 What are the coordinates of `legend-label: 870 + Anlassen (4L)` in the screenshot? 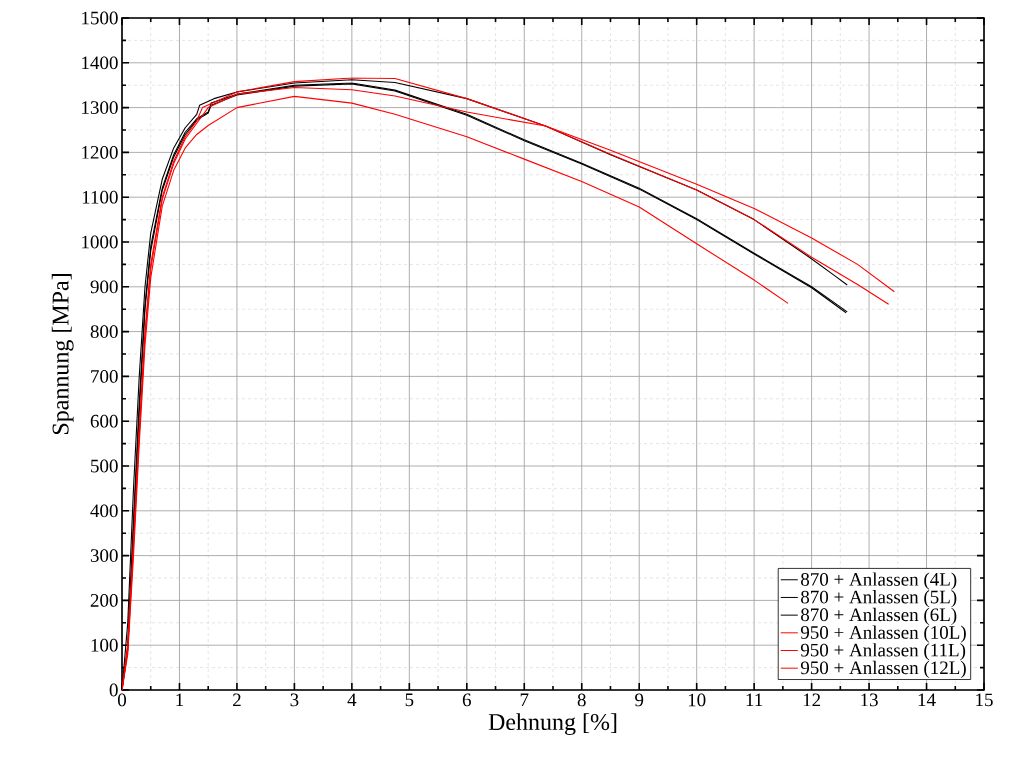 It's located at (879, 581).